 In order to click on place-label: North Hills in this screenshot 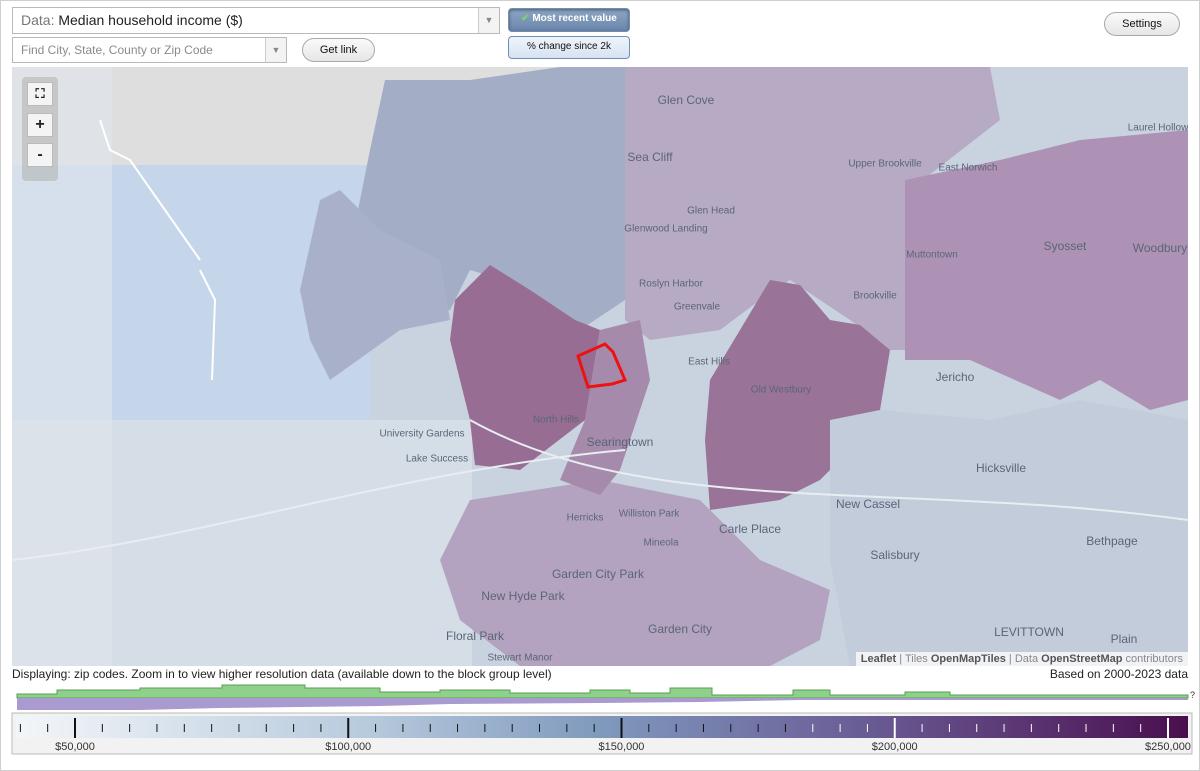, I will do `click(556, 420)`.